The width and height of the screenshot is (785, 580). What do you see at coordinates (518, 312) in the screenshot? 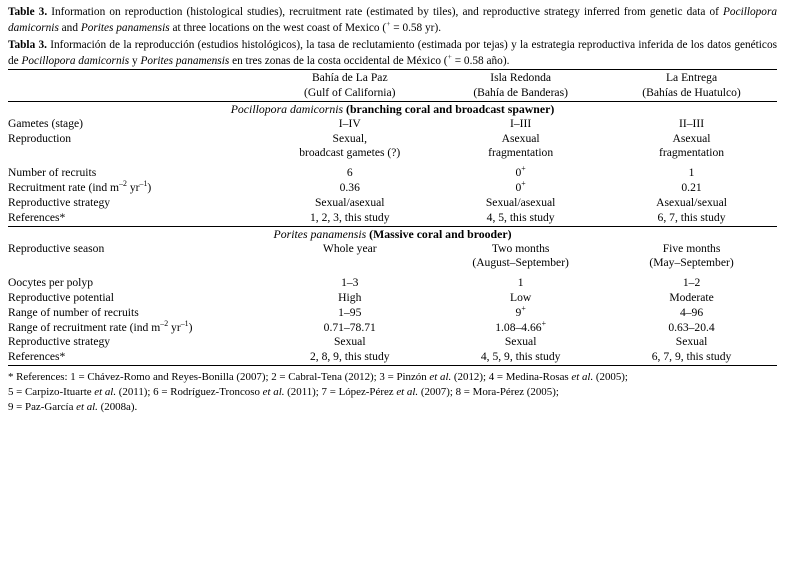
I see `value-main: 9` at bounding box center [518, 312].